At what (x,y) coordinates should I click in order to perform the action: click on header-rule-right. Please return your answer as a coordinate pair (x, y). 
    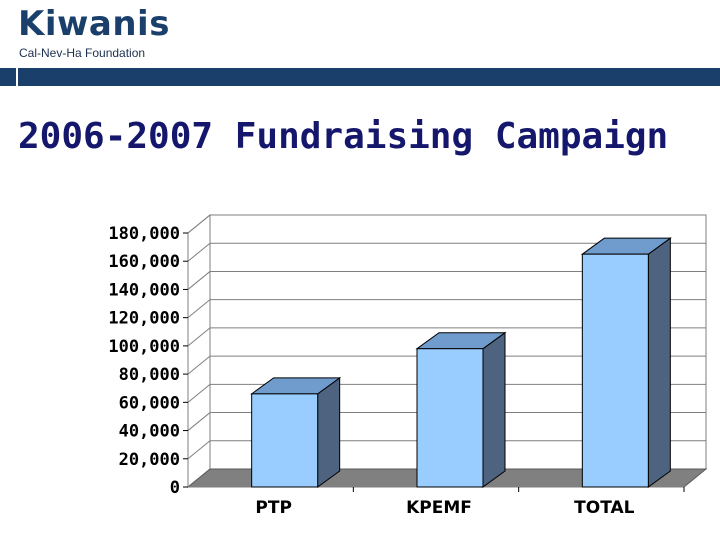
    Looking at the image, I should click on (369, 77).